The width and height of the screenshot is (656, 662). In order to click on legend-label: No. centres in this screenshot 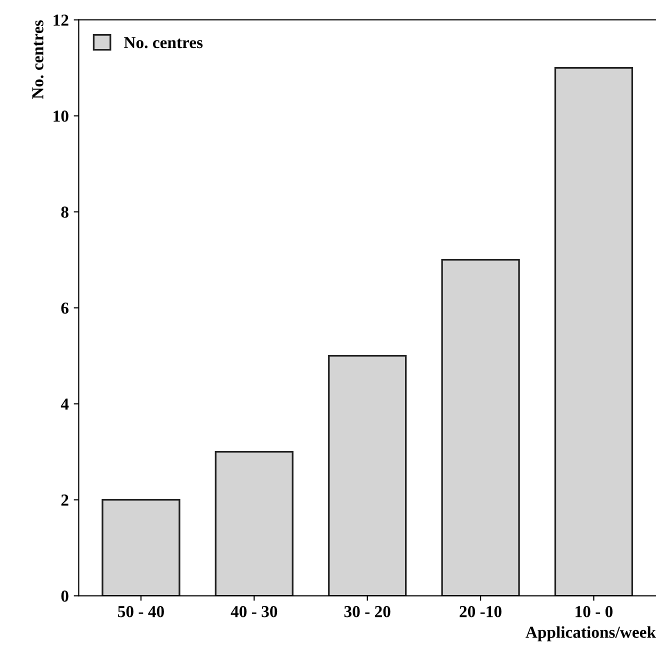, I will do `click(163, 42)`.